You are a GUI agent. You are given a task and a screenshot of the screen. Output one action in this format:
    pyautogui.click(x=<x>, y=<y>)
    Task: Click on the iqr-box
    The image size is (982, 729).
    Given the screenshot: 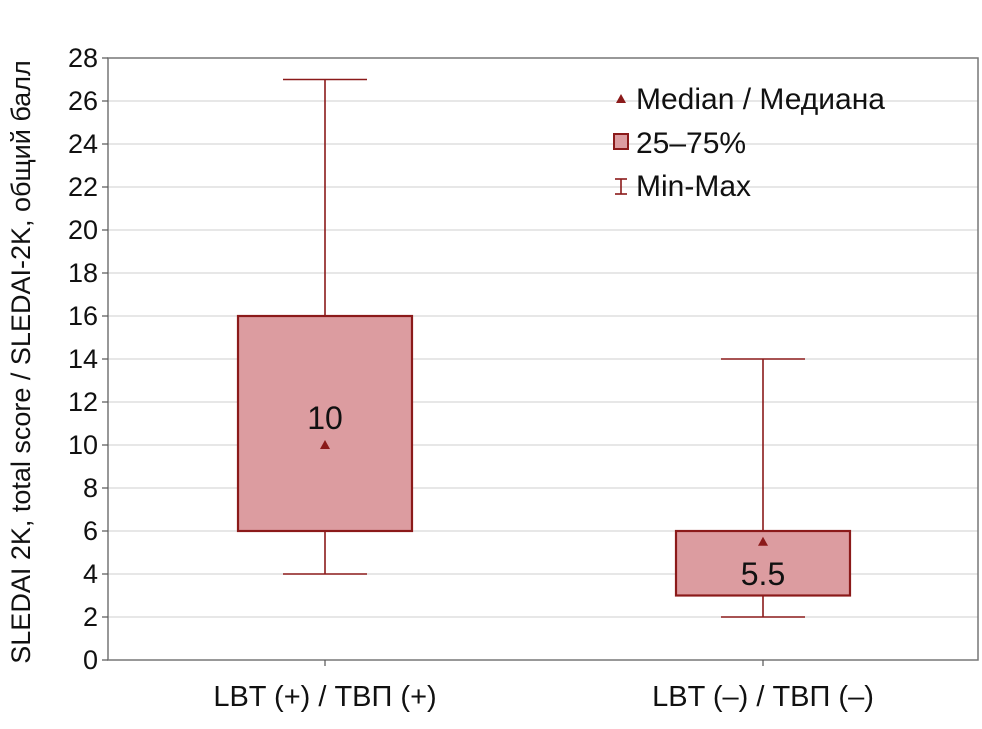 What is the action you would take?
    pyautogui.click(x=325, y=423)
    